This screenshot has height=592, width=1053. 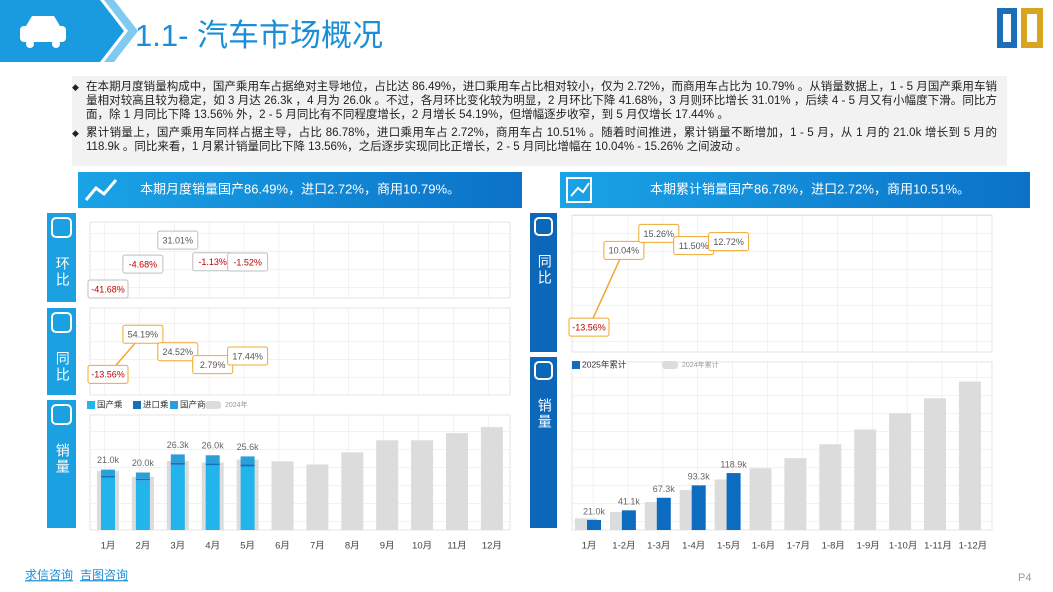 I want to click on x-tick-label: 4月, so click(x=212, y=546).